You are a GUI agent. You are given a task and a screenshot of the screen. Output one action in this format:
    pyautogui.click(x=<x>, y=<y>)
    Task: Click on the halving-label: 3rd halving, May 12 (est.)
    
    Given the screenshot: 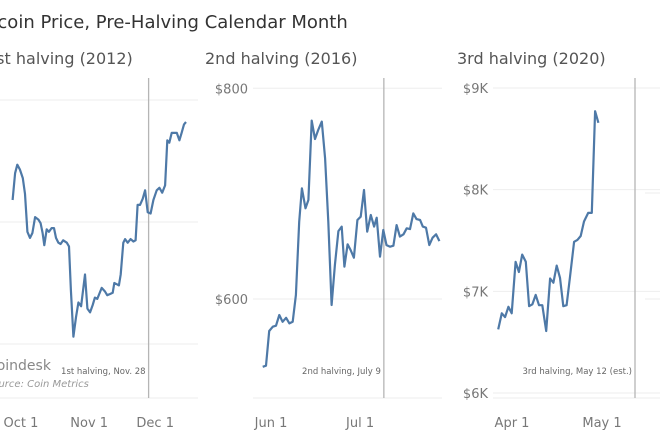 What is the action you would take?
    pyautogui.click(x=577, y=372)
    